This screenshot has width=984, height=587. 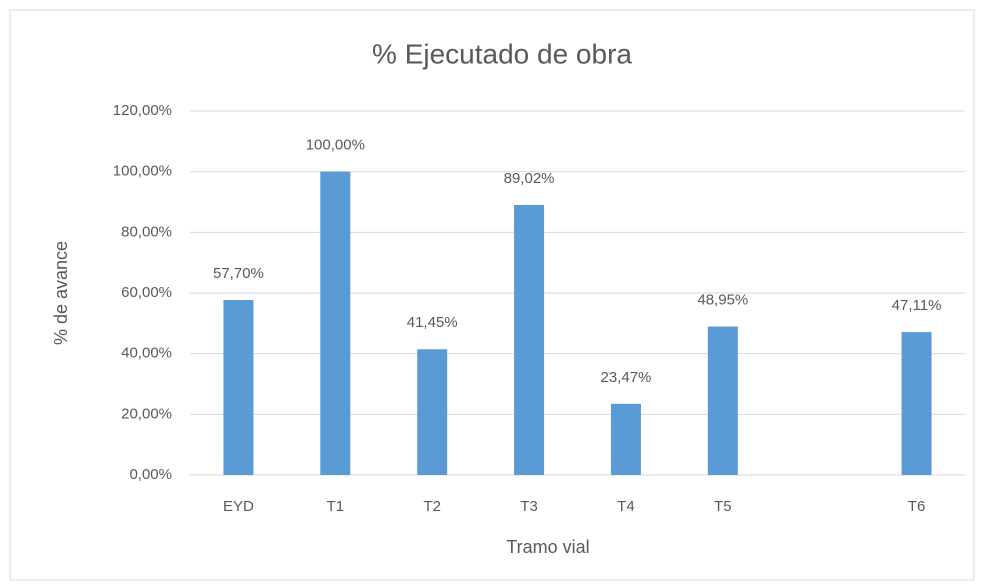 I want to click on x-axis-title: Tramo vial, so click(x=547, y=547).